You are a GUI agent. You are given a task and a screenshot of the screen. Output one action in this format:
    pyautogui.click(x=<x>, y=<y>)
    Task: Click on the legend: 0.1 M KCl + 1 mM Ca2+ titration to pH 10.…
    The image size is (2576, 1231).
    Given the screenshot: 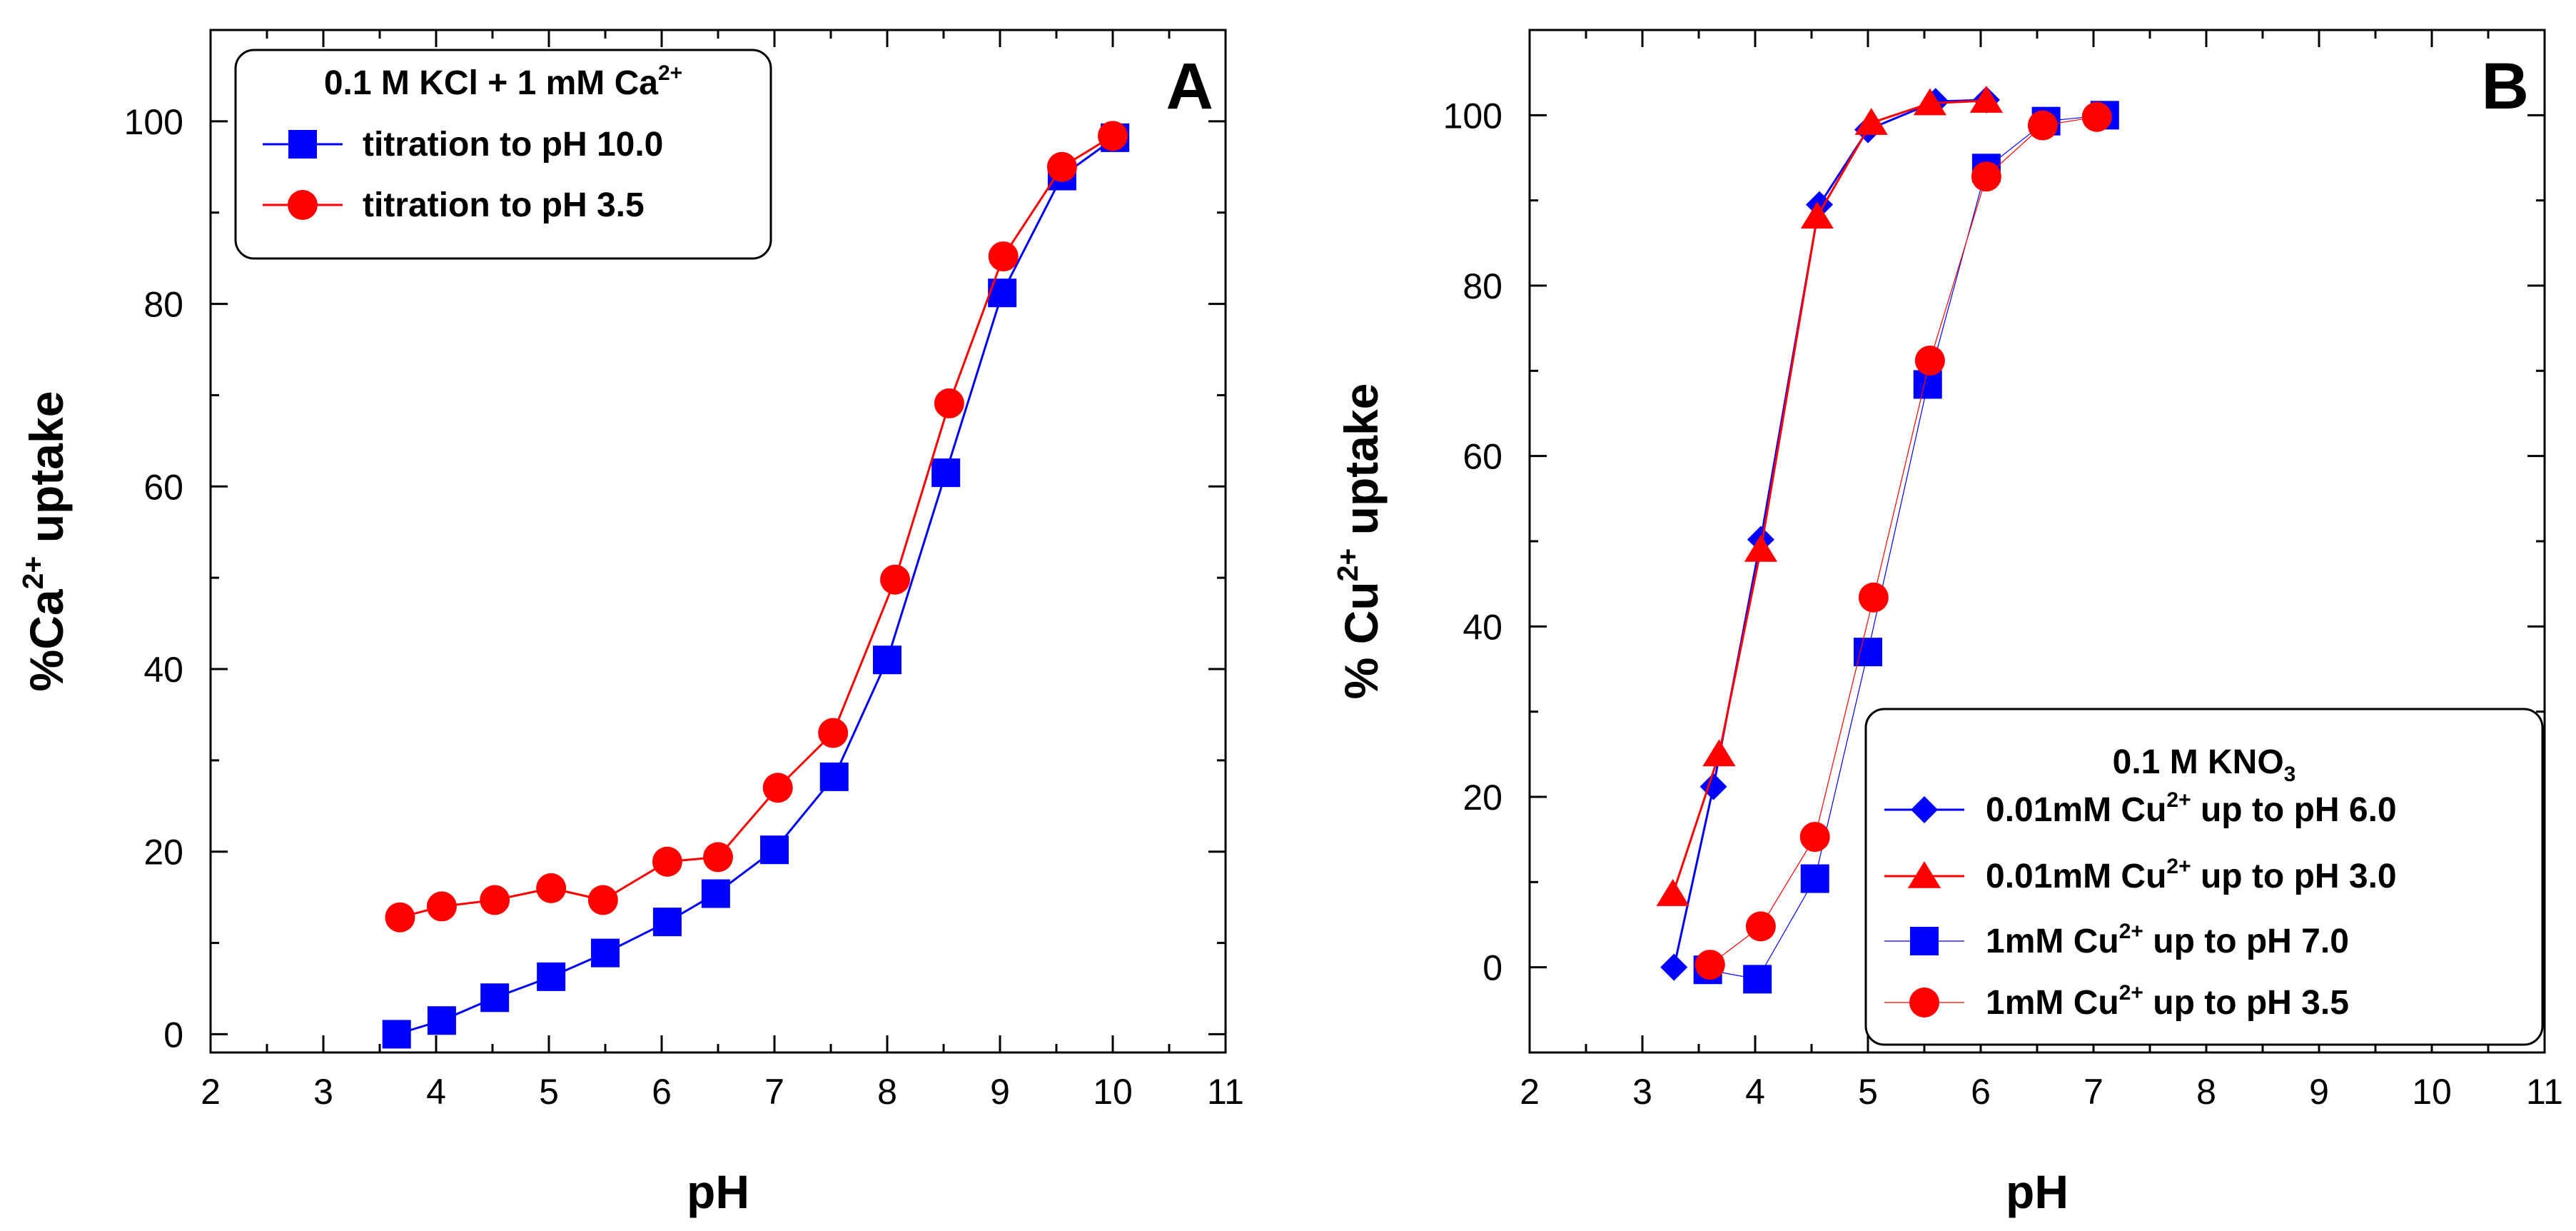 What is the action you would take?
    pyautogui.click(x=503, y=154)
    